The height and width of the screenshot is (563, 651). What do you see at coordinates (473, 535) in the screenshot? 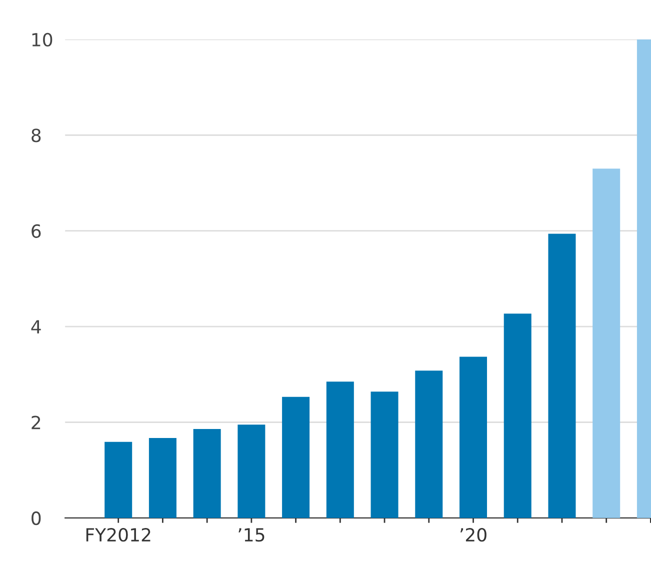
I see `x-tick-label: ’20` at bounding box center [473, 535].